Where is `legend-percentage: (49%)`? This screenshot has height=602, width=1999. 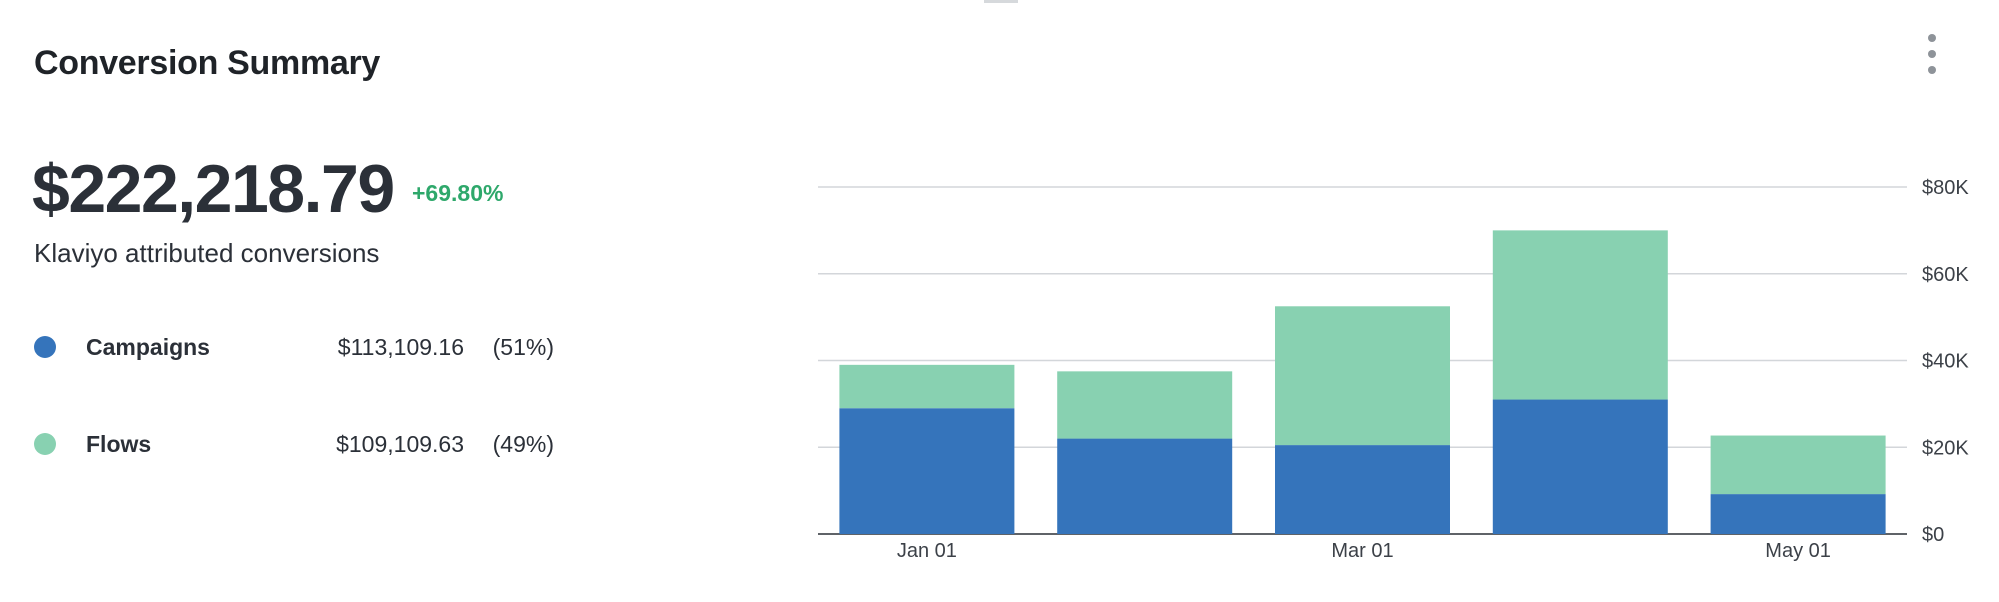 legend-percentage: (49%) is located at coordinates (523, 443).